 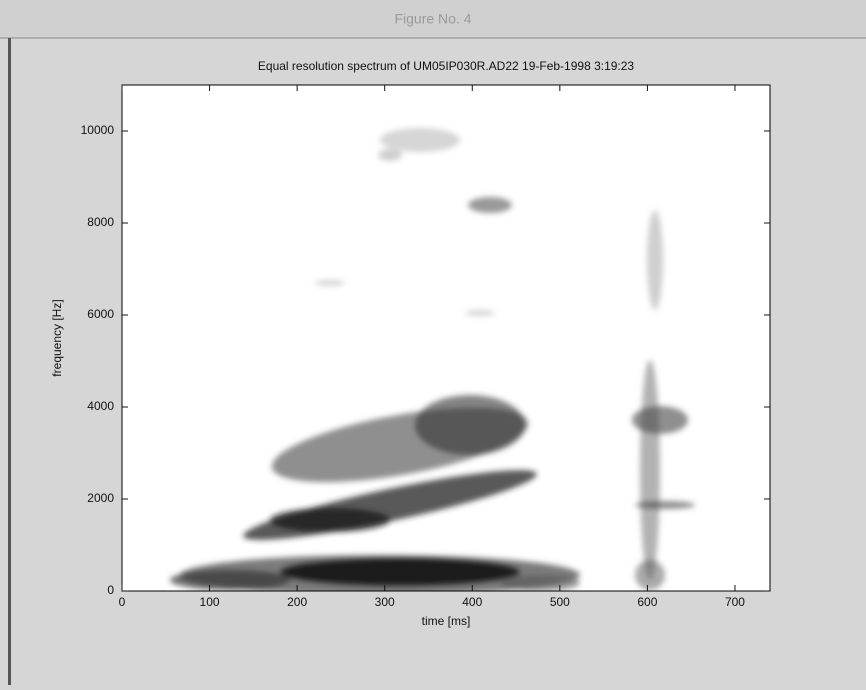 I want to click on y-tick-label: 6000, so click(x=100, y=314).